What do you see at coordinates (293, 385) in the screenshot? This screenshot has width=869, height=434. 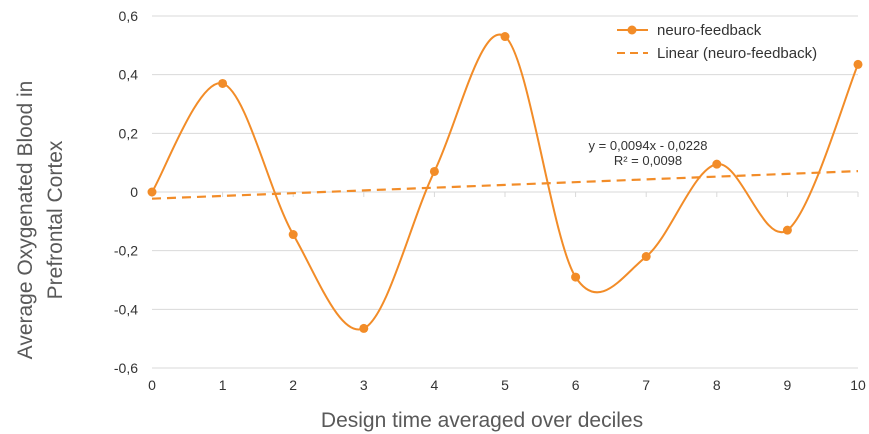 I see `x-tick-label: 2` at bounding box center [293, 385].